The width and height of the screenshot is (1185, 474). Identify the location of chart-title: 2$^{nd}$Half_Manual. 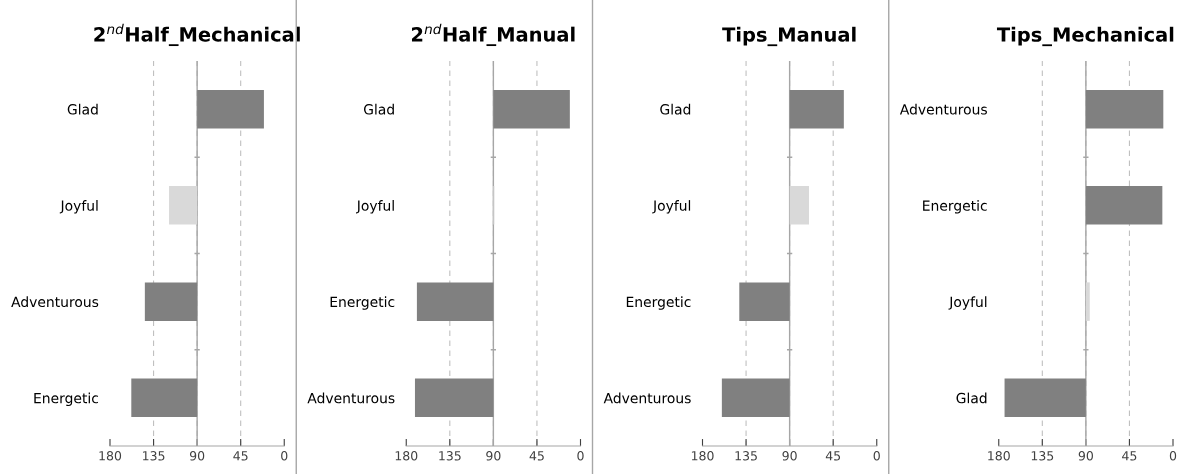
(493, 35).